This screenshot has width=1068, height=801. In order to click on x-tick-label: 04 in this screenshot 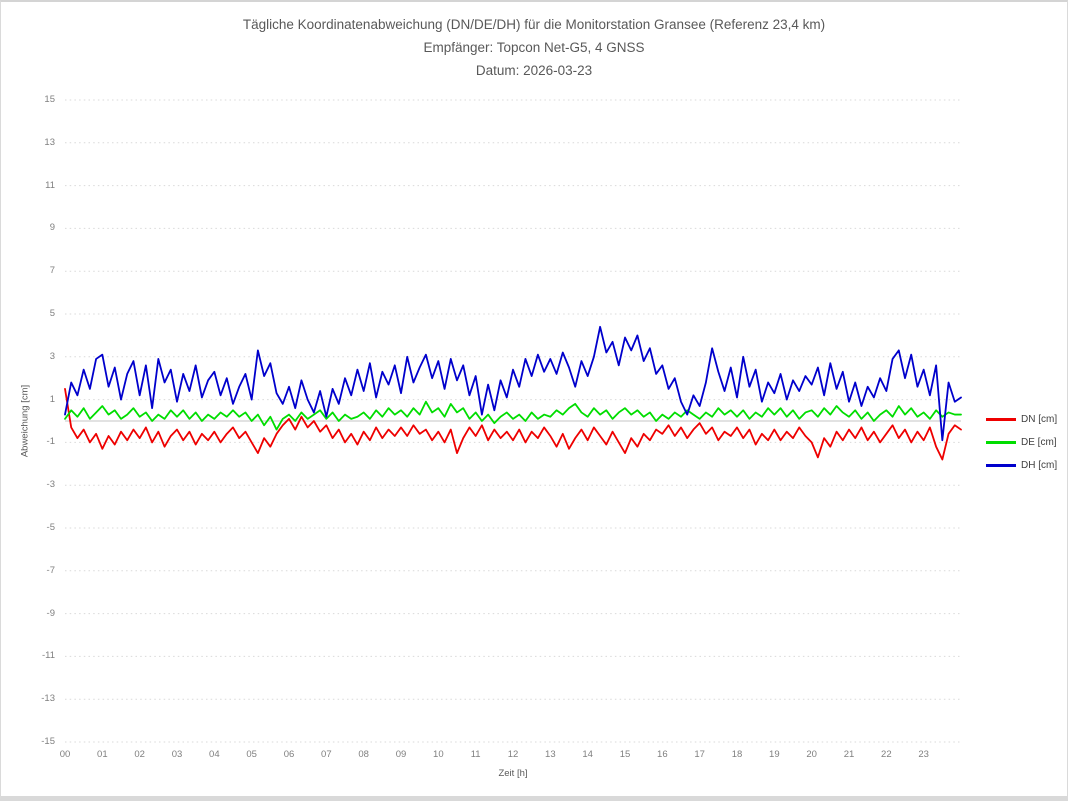, I will do `click(214, 754)`.